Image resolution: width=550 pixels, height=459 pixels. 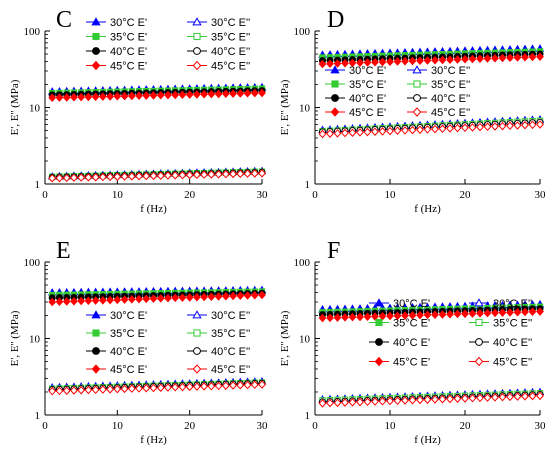 What do you see at coordinates (367, 113) in the screenshot?
I see `legend-label: 45°C E'` at bounding box center [367, 113].